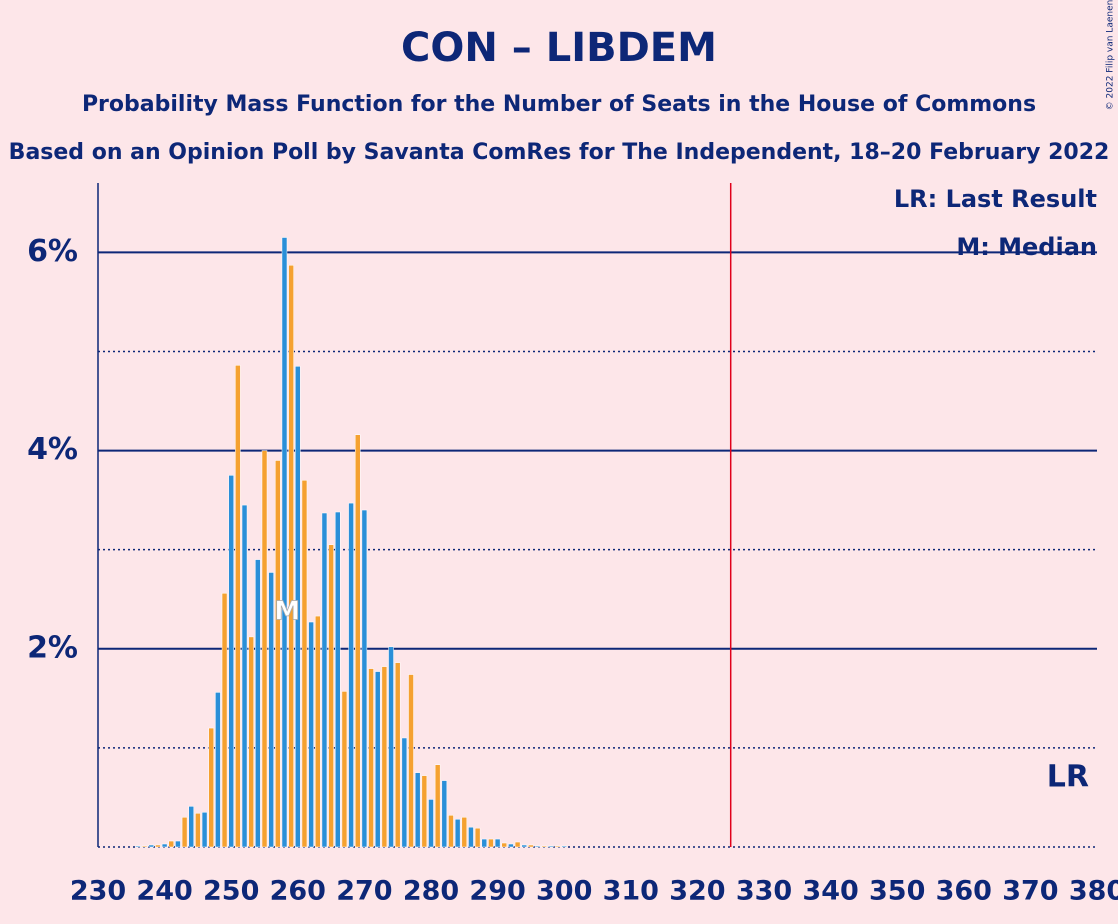 Image resolution: width=1118 pixels, height=924 pixels. What do you see at coordinates (52, 449) in the screenshot?
I see `y-tick-label: 4%` at bounding box center [52, 449].